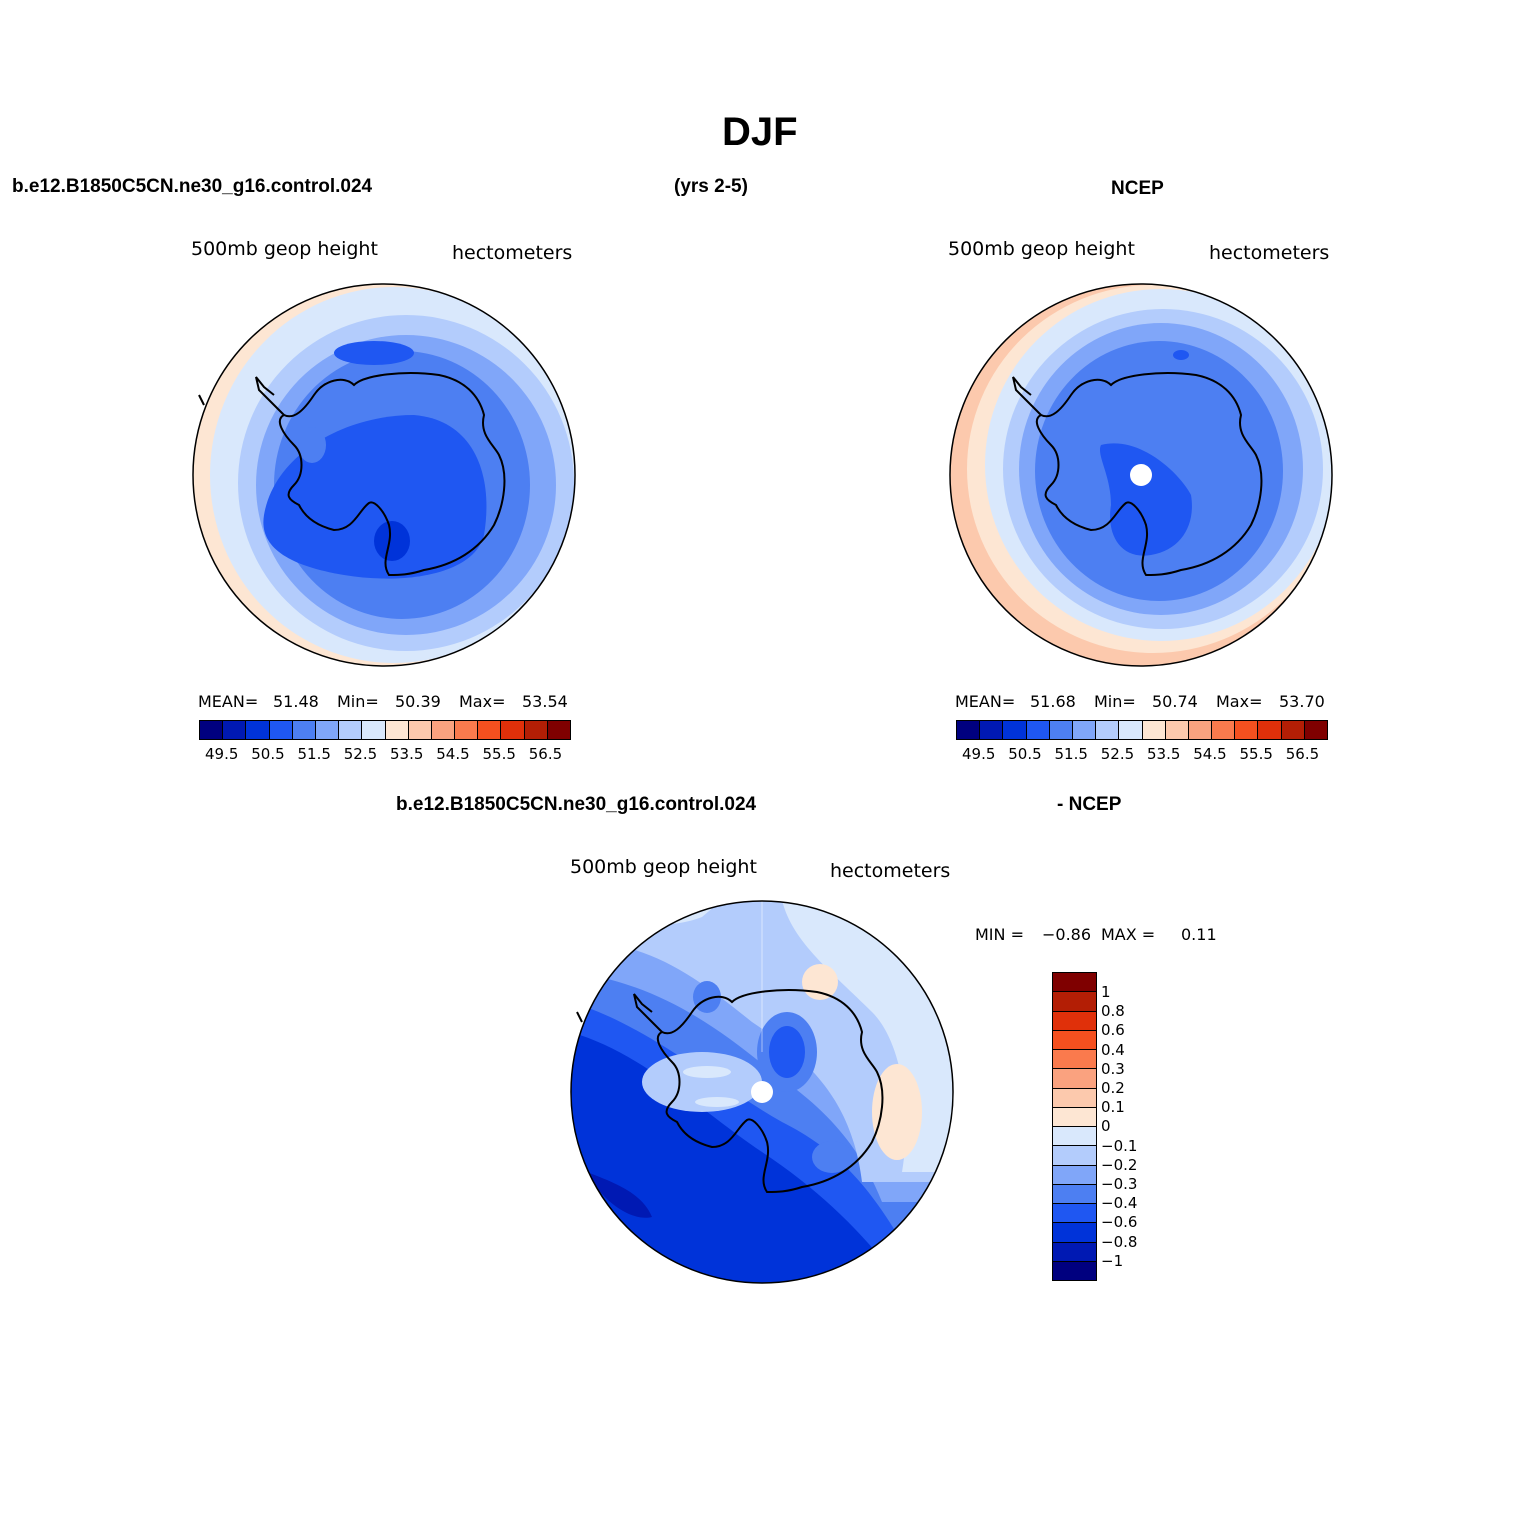 This screenshot has width=1525, height=1525. Describe the element at coordinates (545, 701) in the screenshot. I see `model-max-value: 53.54` at that location.